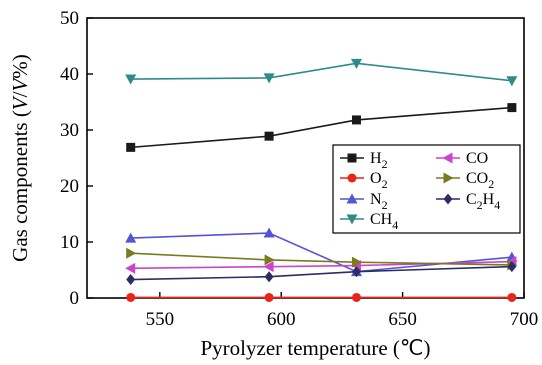  What do you see at coordinates (465, 180) in the screenshot?
I see `legend-item-co2: CO2` at bounding box center [465, 180].